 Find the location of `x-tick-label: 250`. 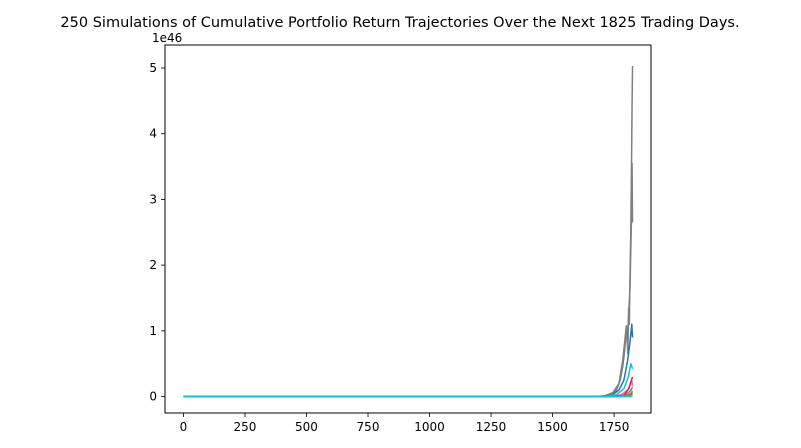

x-tick-label: 250 is located at coordinates (245, 427).